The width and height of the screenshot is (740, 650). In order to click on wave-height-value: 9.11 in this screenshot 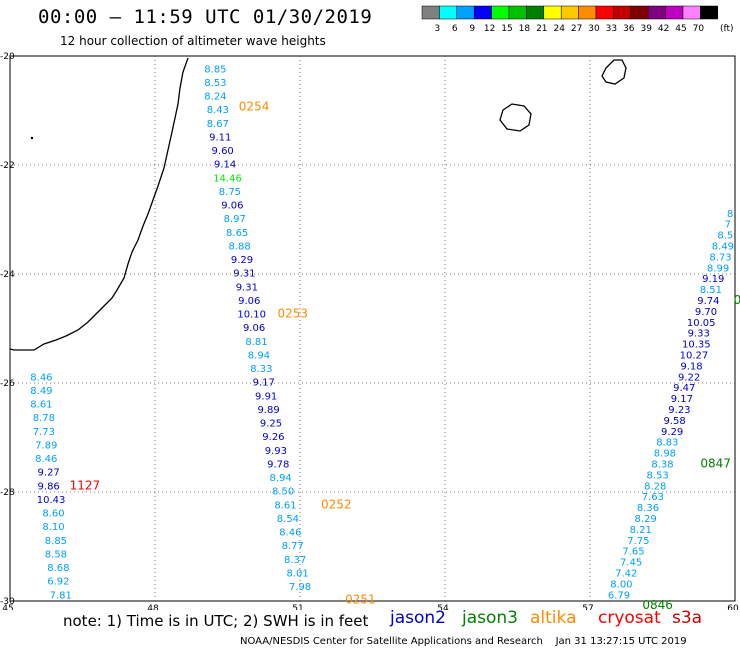, I will do `click(220, 137)`.